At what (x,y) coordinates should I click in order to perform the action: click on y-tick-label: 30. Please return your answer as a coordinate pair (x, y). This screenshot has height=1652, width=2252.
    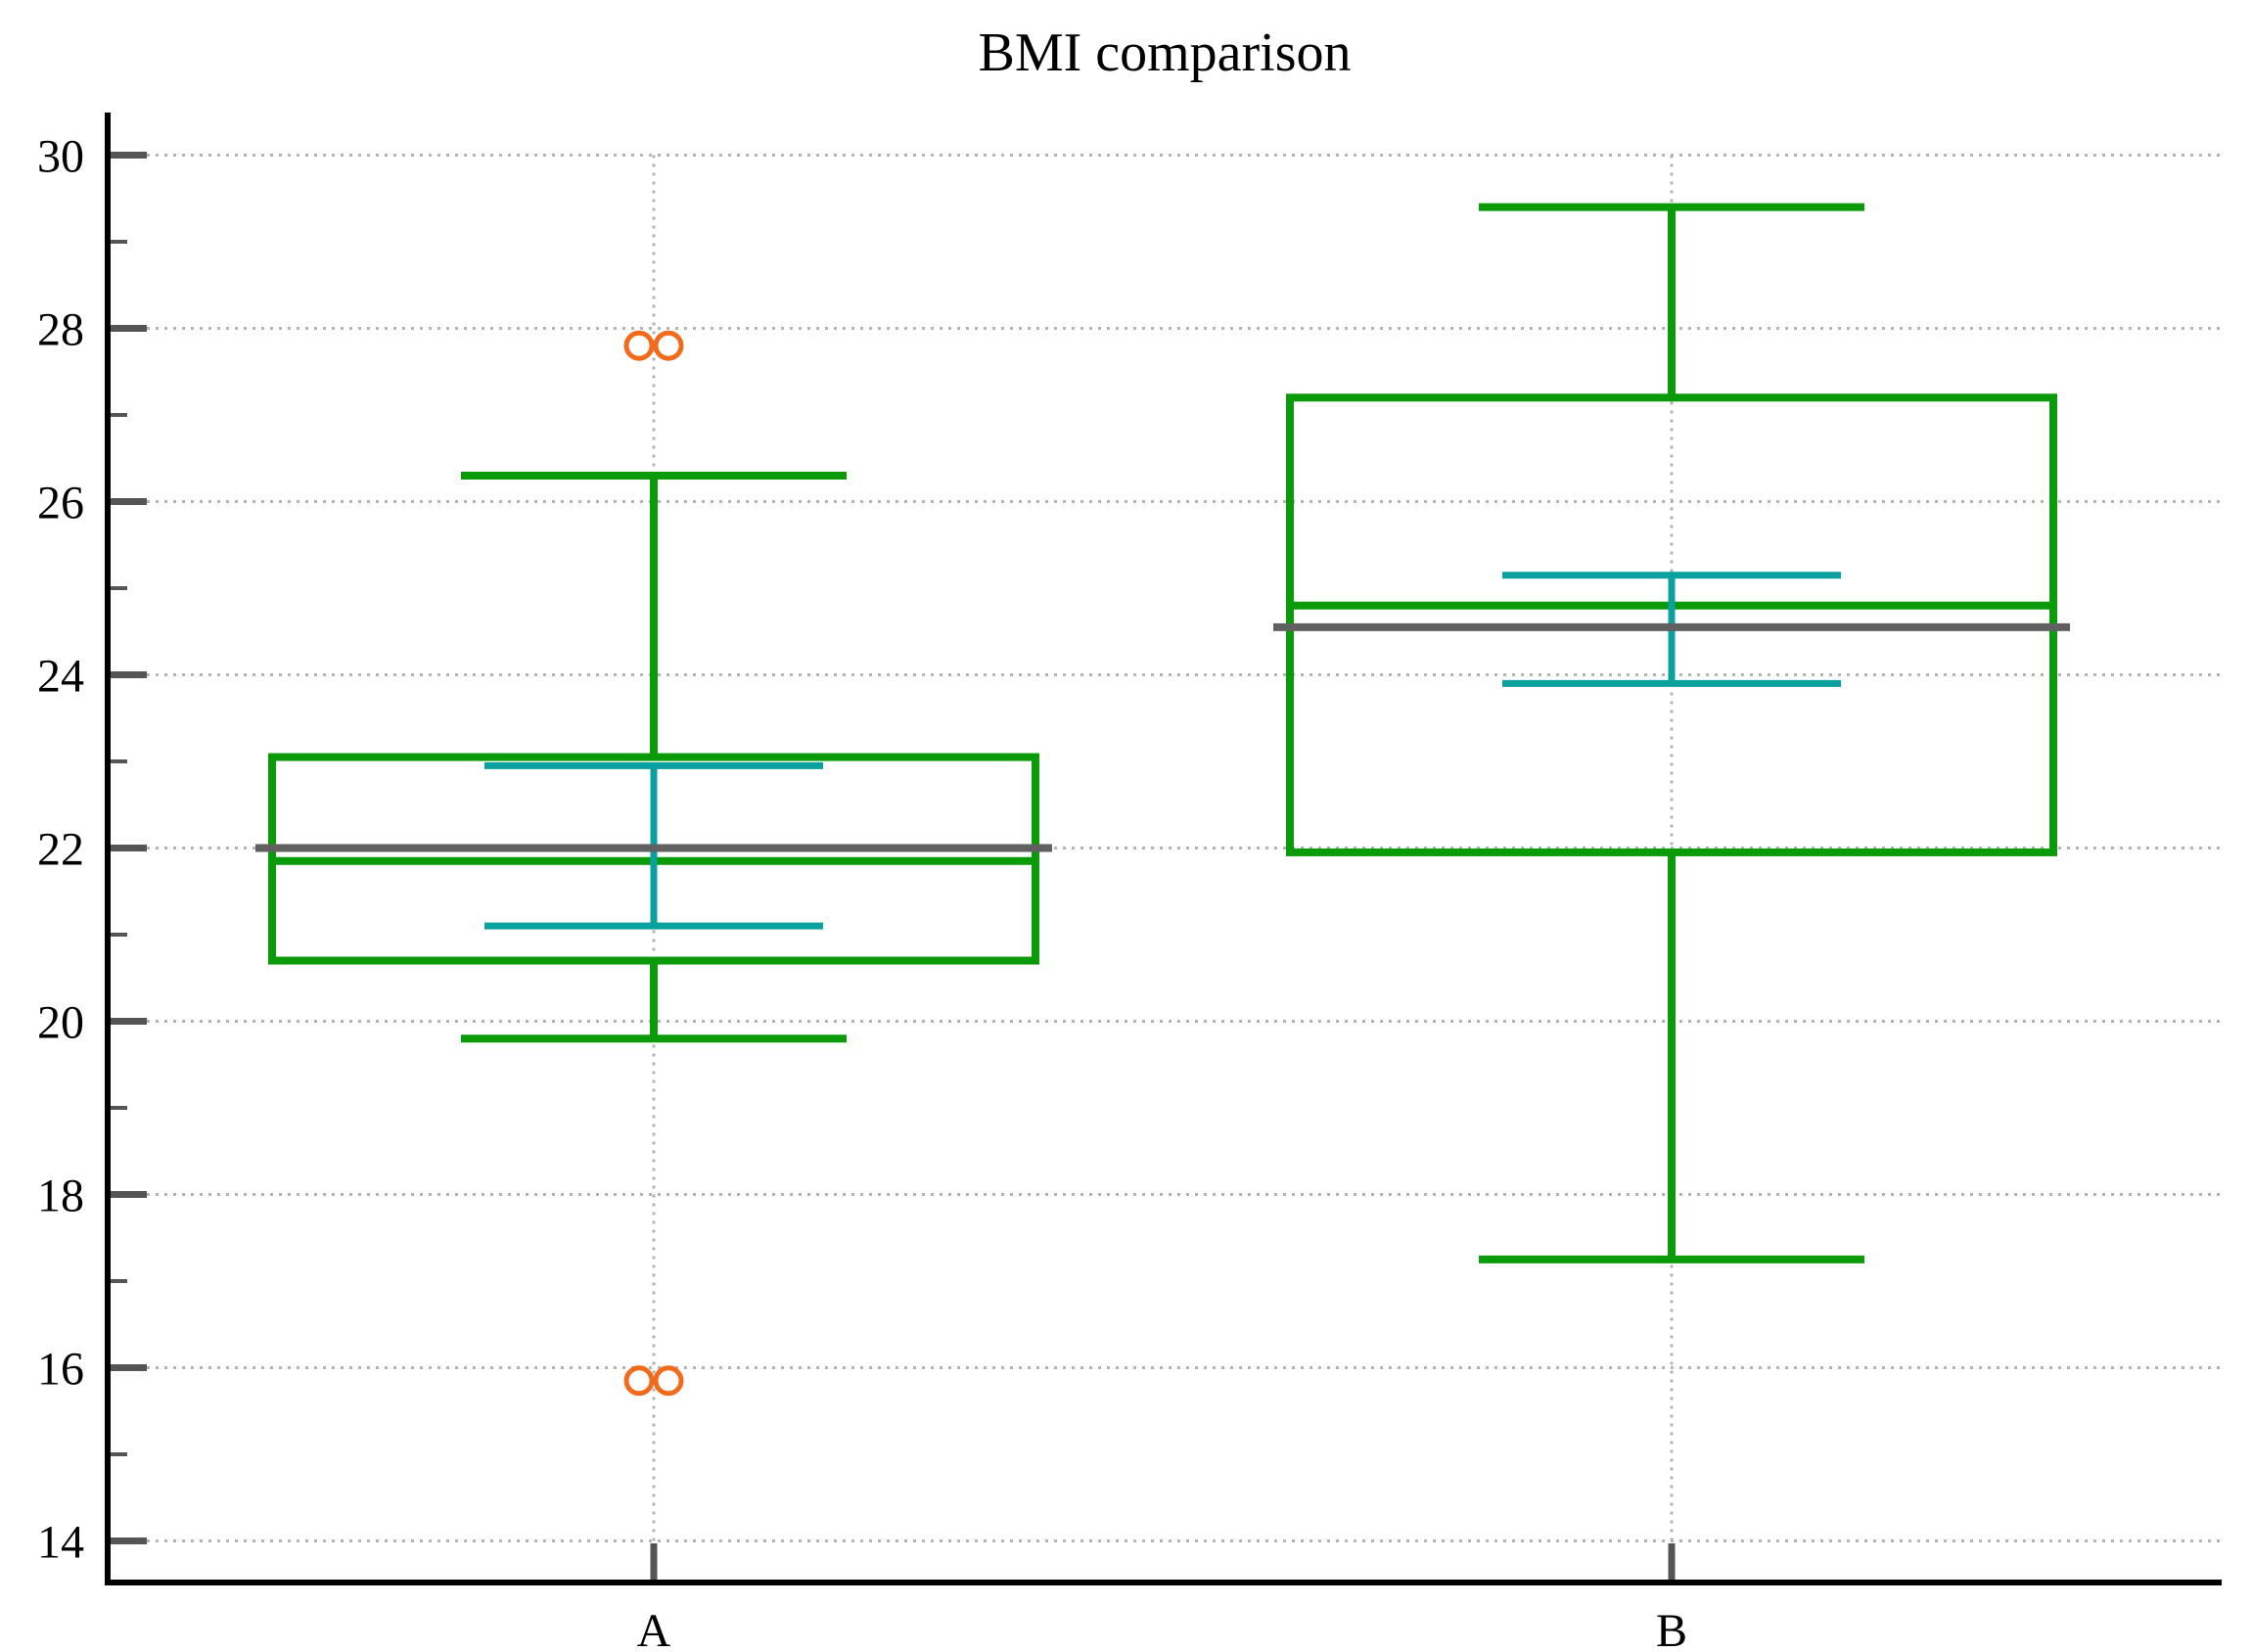
    Looking at the image, I should click on (60, 157).